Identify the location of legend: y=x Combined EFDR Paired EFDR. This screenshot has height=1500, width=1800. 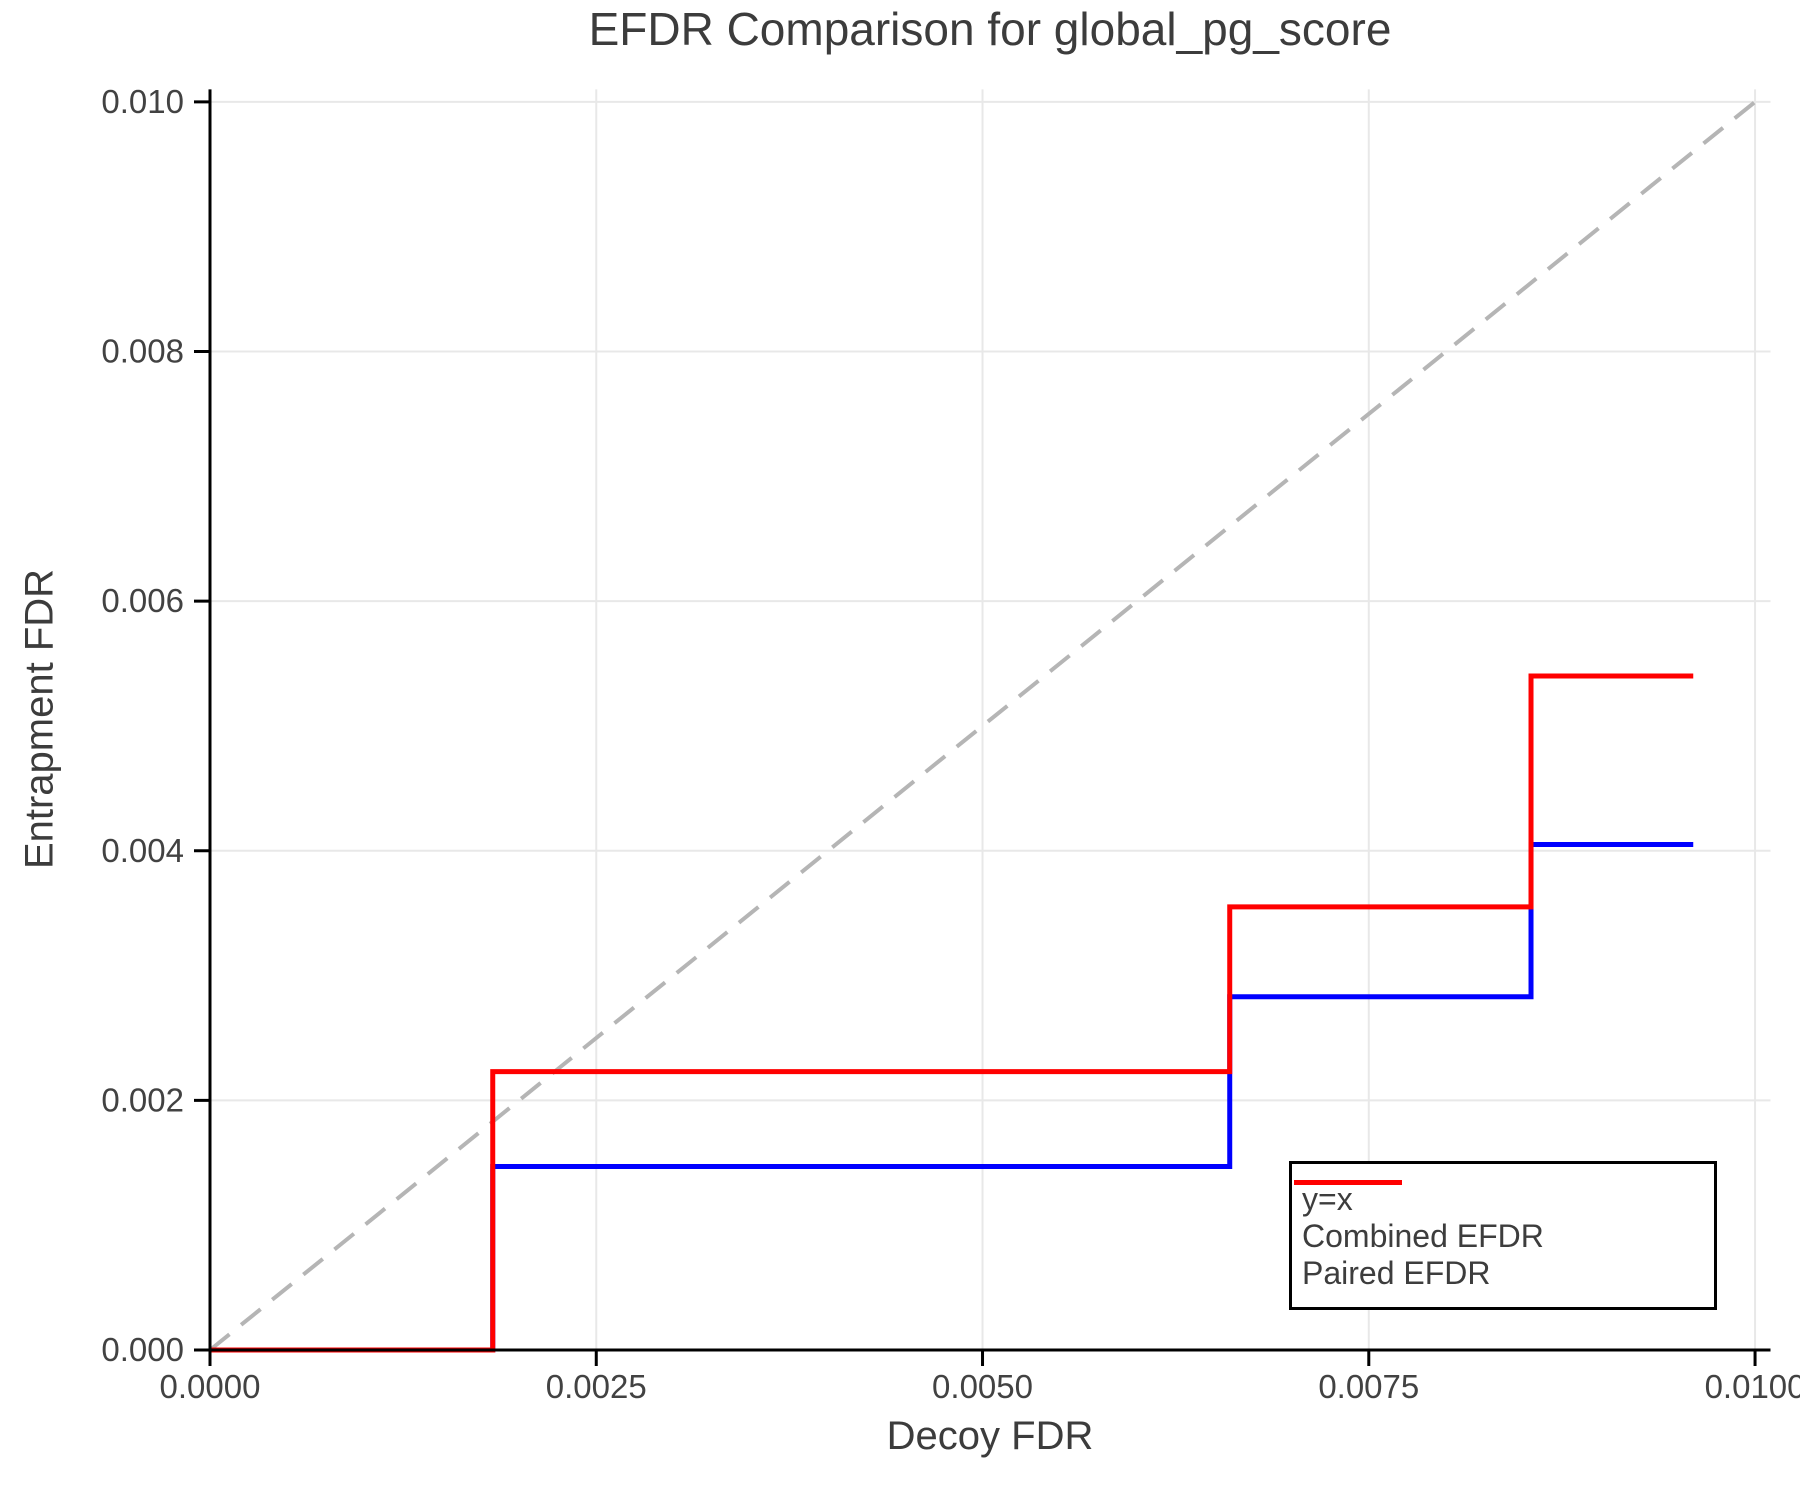
(1503, 1235).